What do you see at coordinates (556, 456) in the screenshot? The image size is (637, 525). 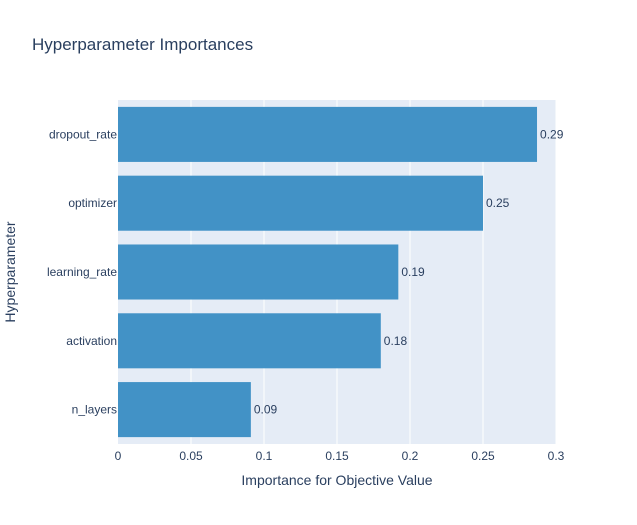 I see `x-tick-label: 0.3` at bounding box center [556, 456].